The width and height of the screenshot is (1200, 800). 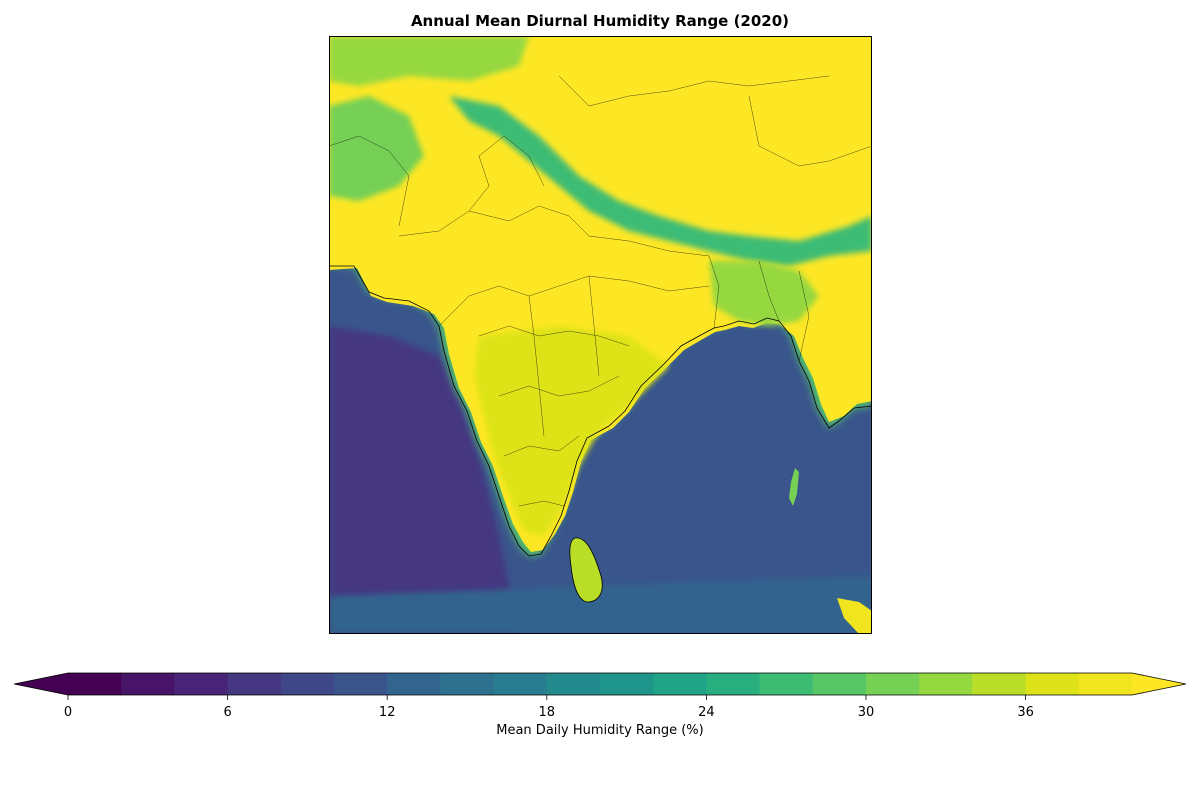 I want to click on tibetan-plateau-region, so click(x=710, y=146).